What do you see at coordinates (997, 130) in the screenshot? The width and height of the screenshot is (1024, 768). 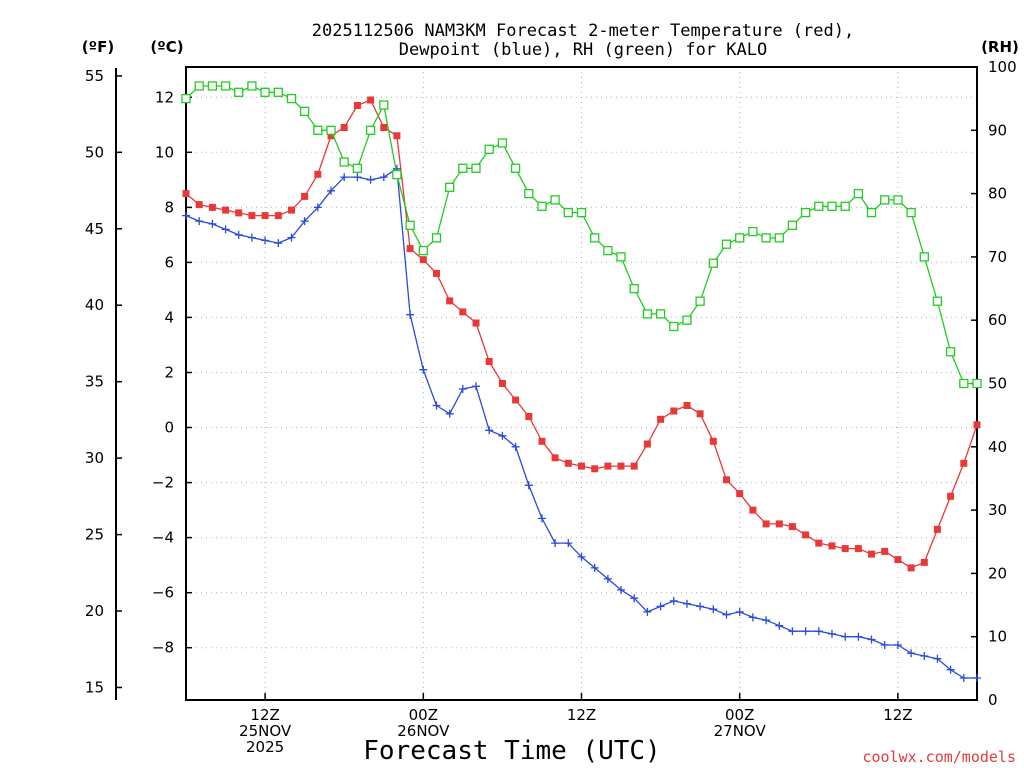 I see `rh-tick-label: 90` at bounding box center [997, 130].